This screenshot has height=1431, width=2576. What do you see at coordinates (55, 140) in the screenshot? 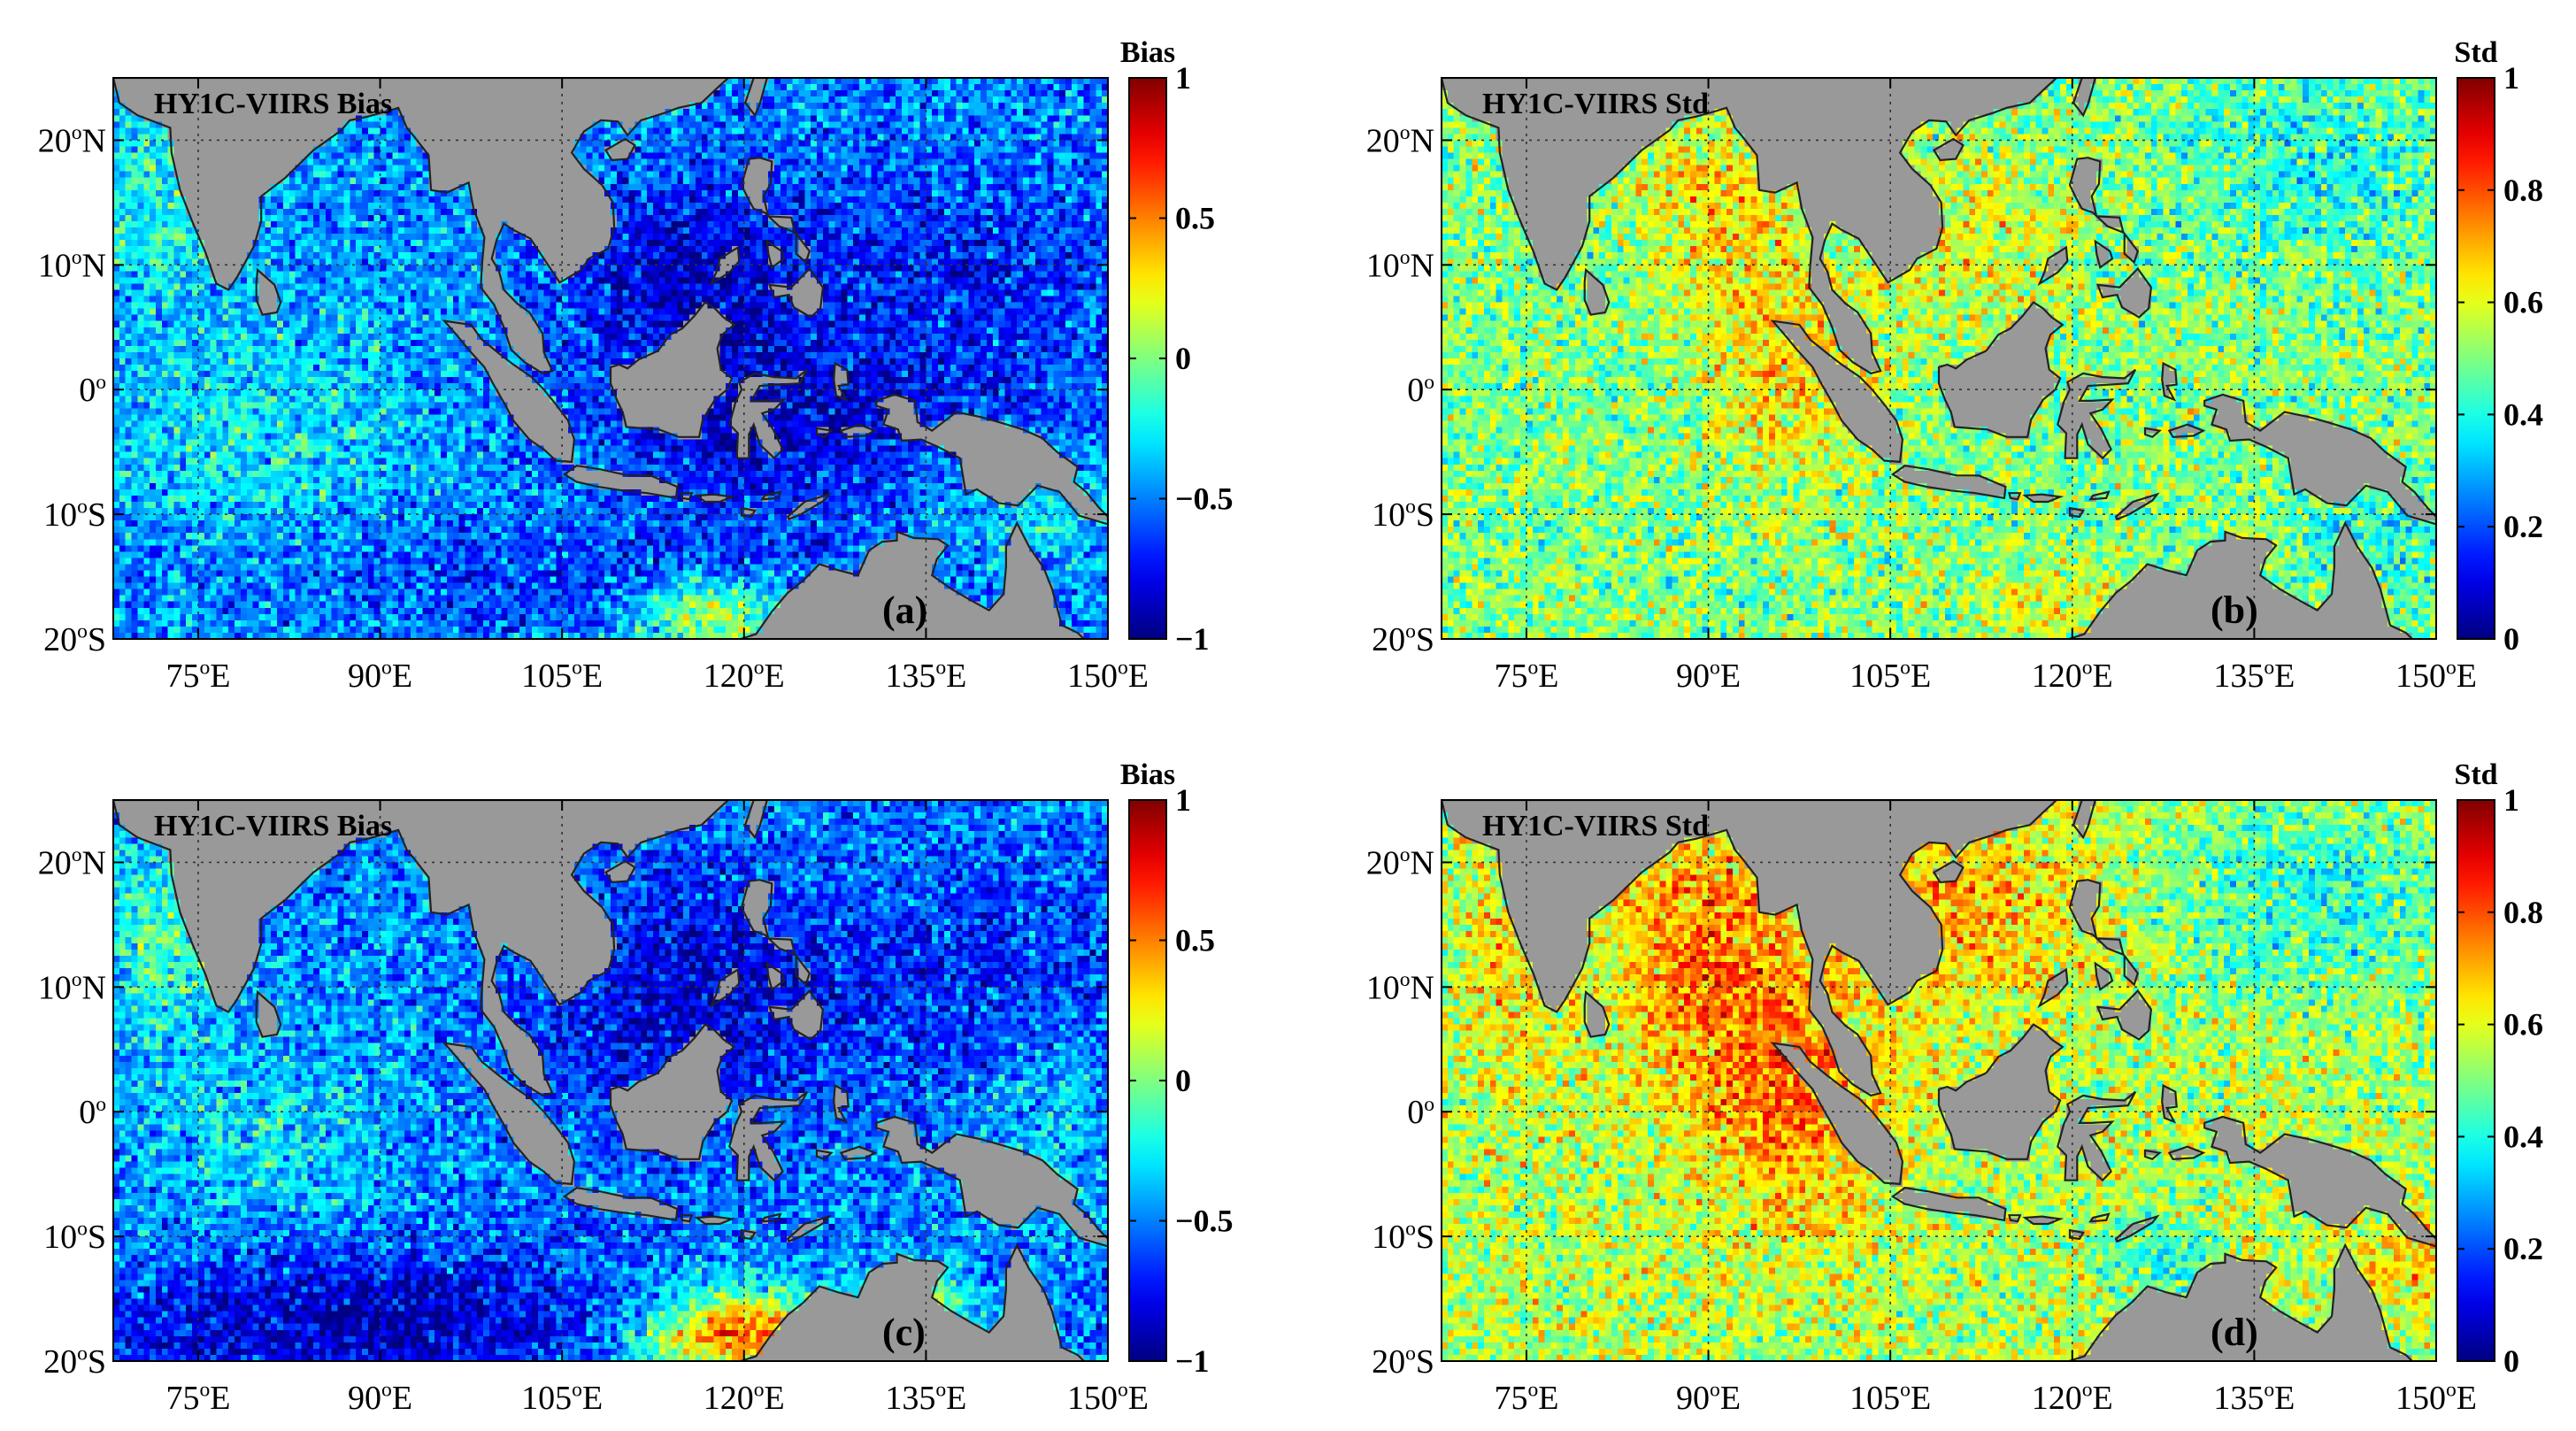
I see `y-tick-label-degree: 20` at bounding box center [55, 140].